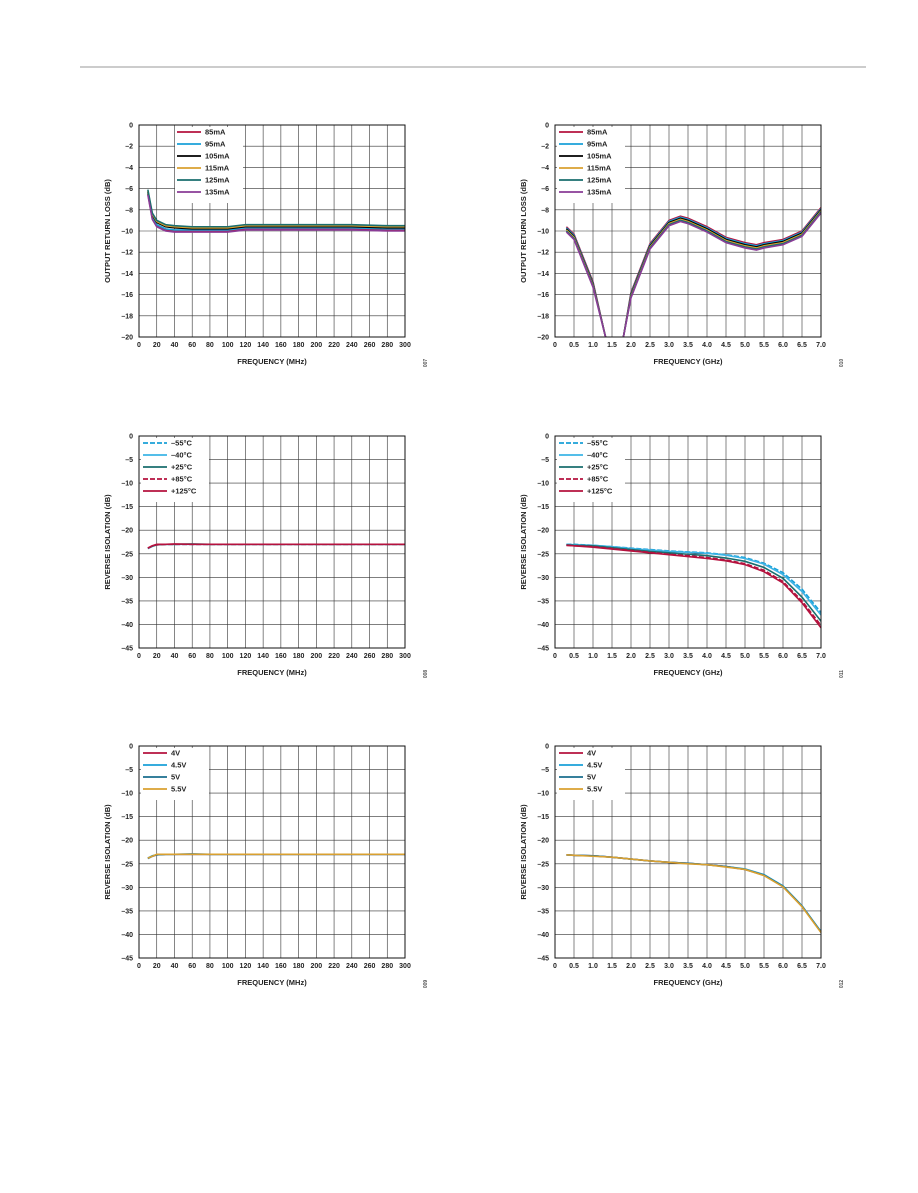  Describe the element at coordinates (545, 189) in the screenshot. I see `y-tick-label: –6` at that location.